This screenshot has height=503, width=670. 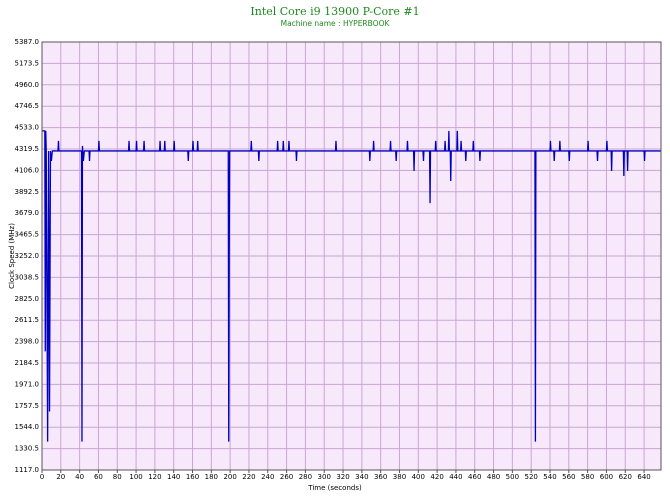 I want to click on y-tick-label: 1971.0, so click(x=27, y=384).